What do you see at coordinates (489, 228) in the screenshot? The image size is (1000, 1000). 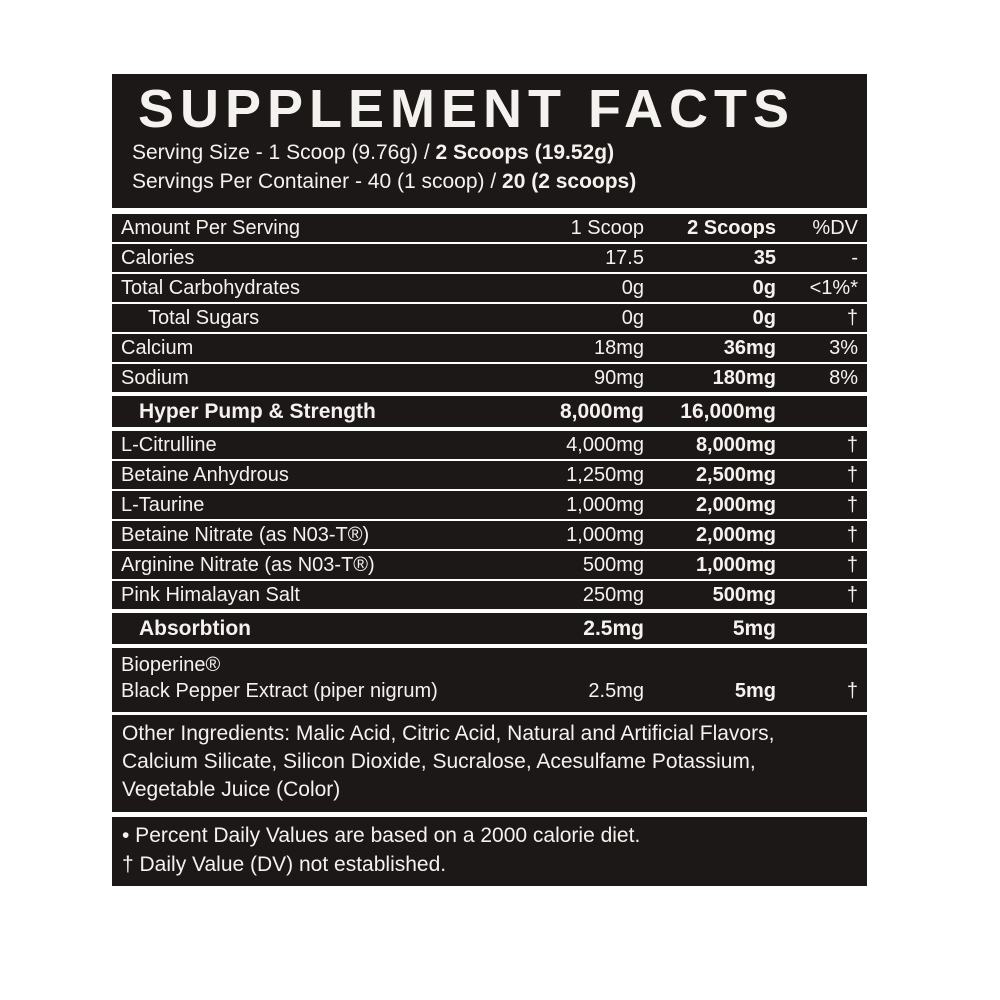 I see `column-header-row: Amount Per Serving 1 Scoop 2 Scoops %DV` at bounding box center [489, 228].